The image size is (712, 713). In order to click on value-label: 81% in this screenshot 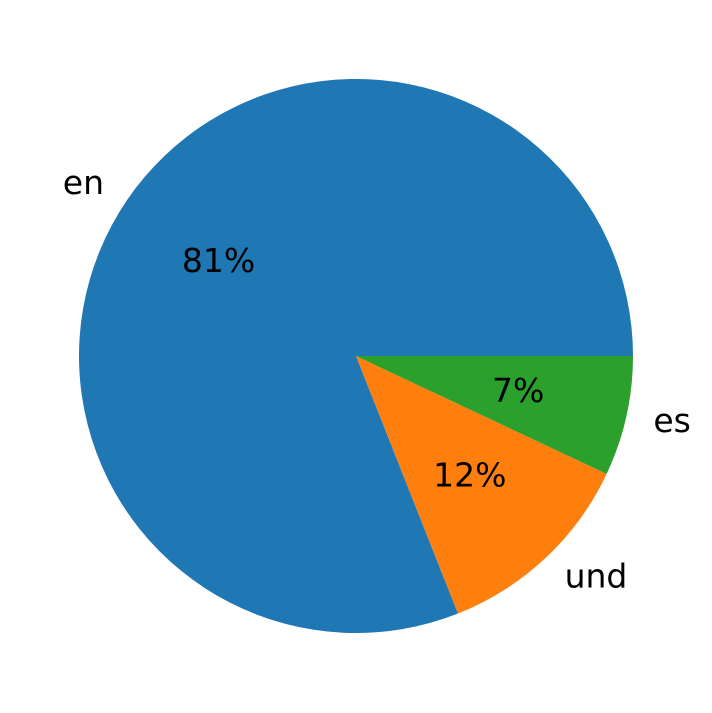, I will do `click(218, 260)`.